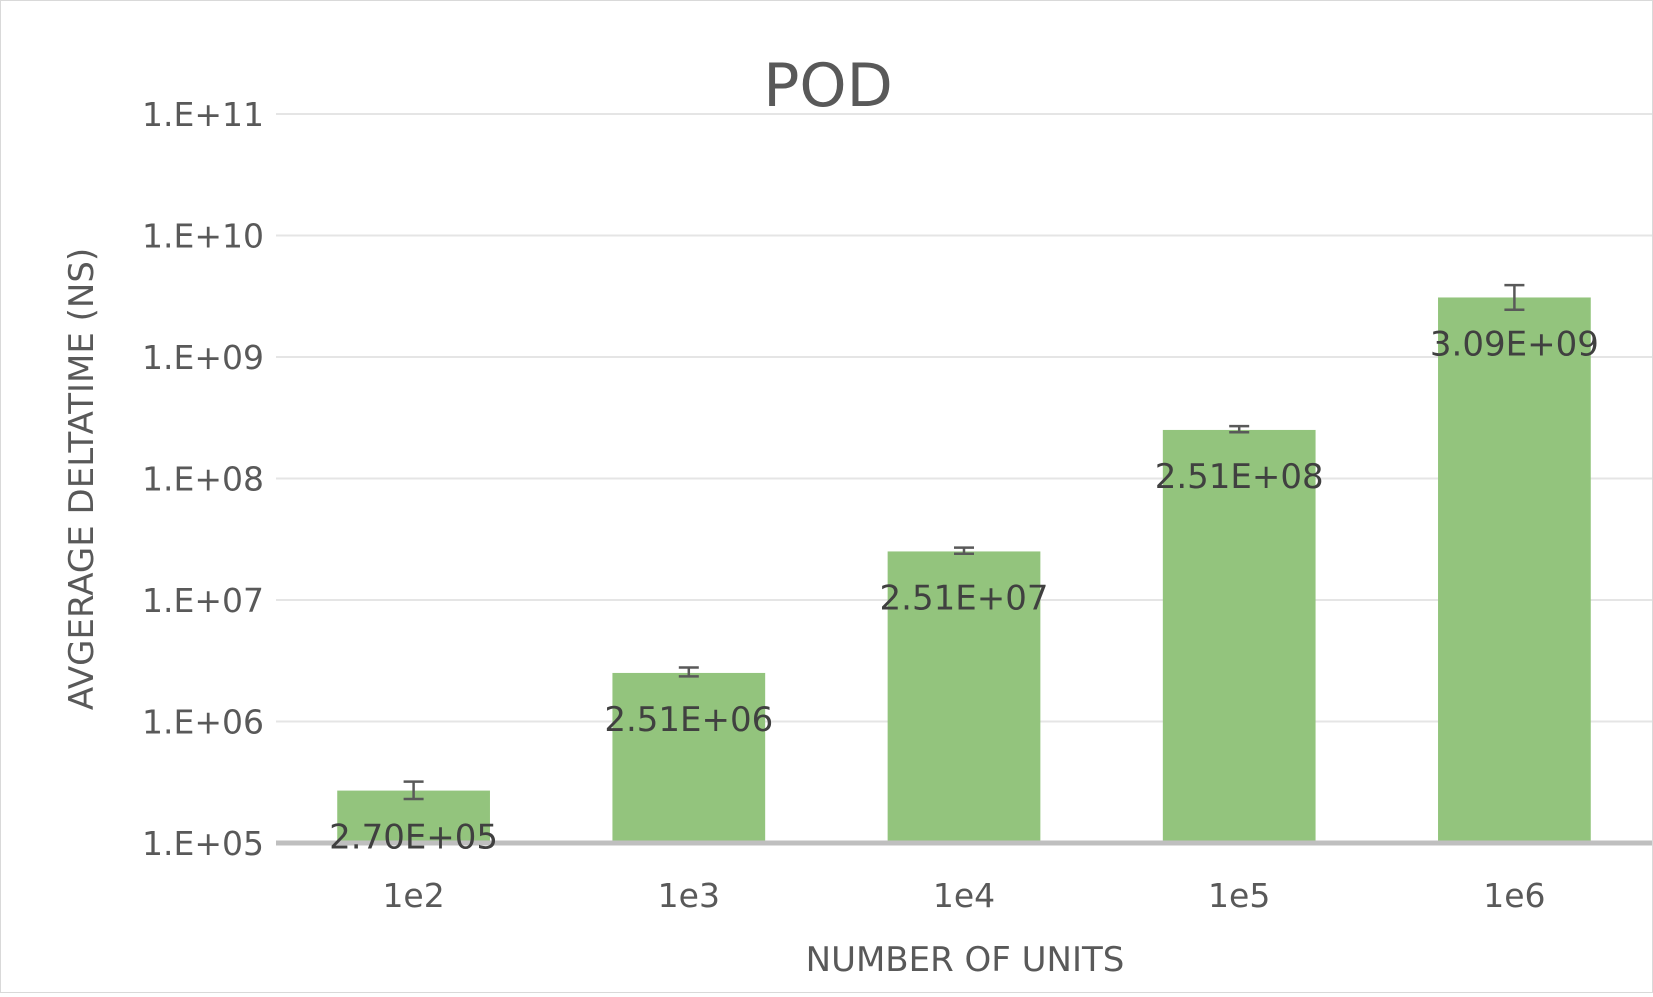 This screenshot has width=1653, height=997. I want to click on error-bar-1e2, so click(413, 790).